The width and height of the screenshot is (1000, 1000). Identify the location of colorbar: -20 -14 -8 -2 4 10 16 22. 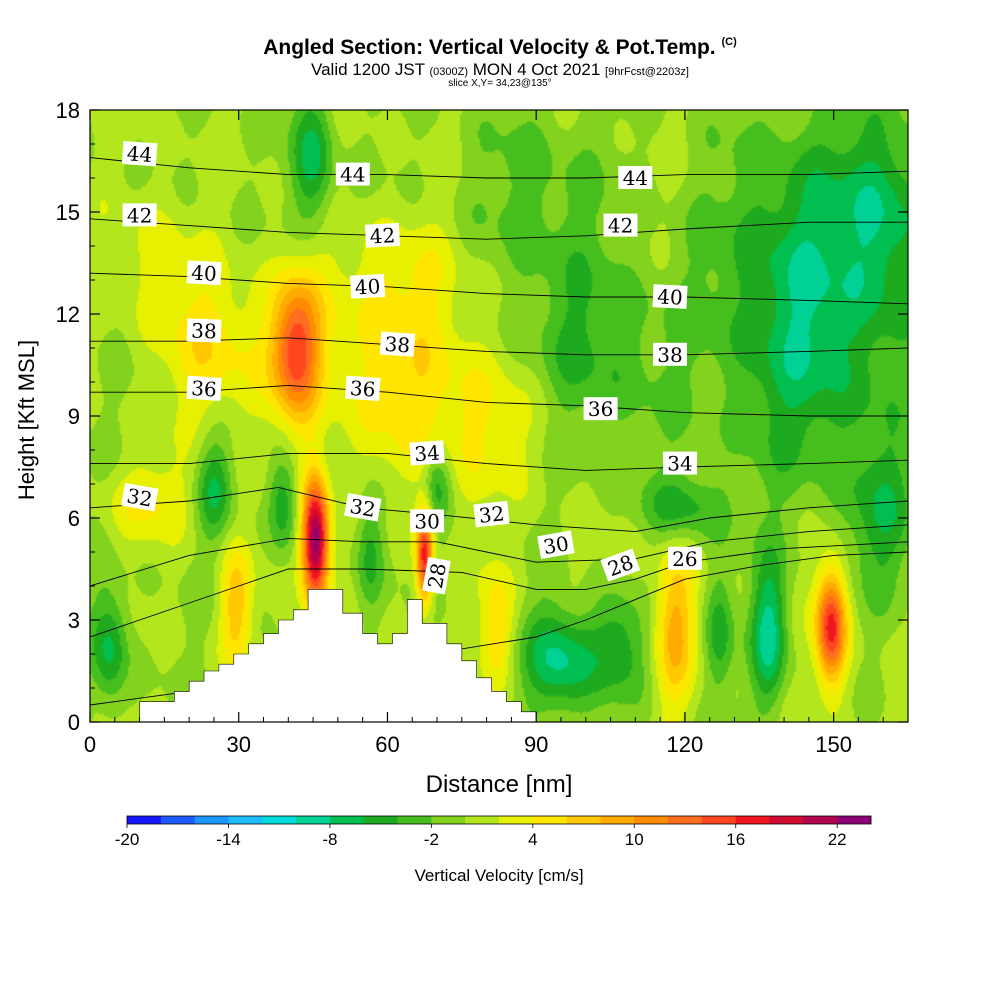
(493, 832).